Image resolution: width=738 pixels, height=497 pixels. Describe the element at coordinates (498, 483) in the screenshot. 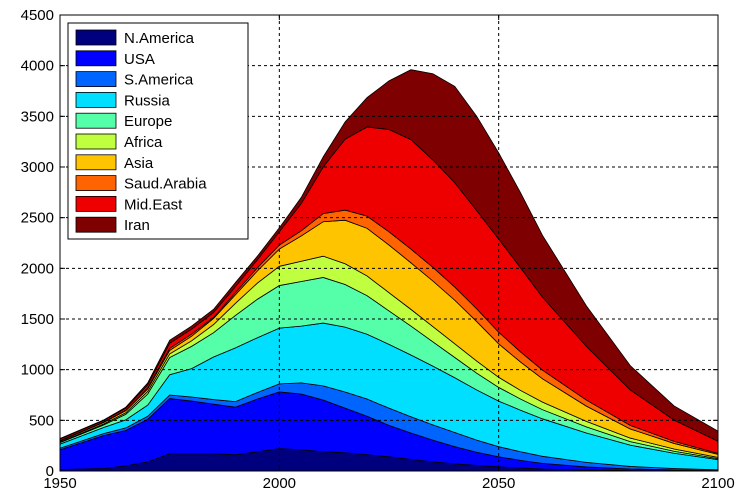

I see `x-tick-label: 2050` at that location.